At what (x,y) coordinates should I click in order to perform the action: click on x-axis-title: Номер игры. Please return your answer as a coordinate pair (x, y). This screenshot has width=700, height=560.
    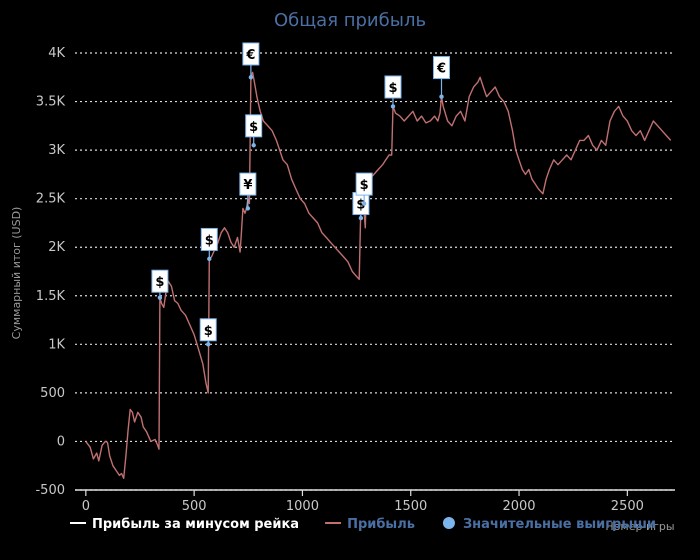
    Looking at the image, I should click on (639, 526).